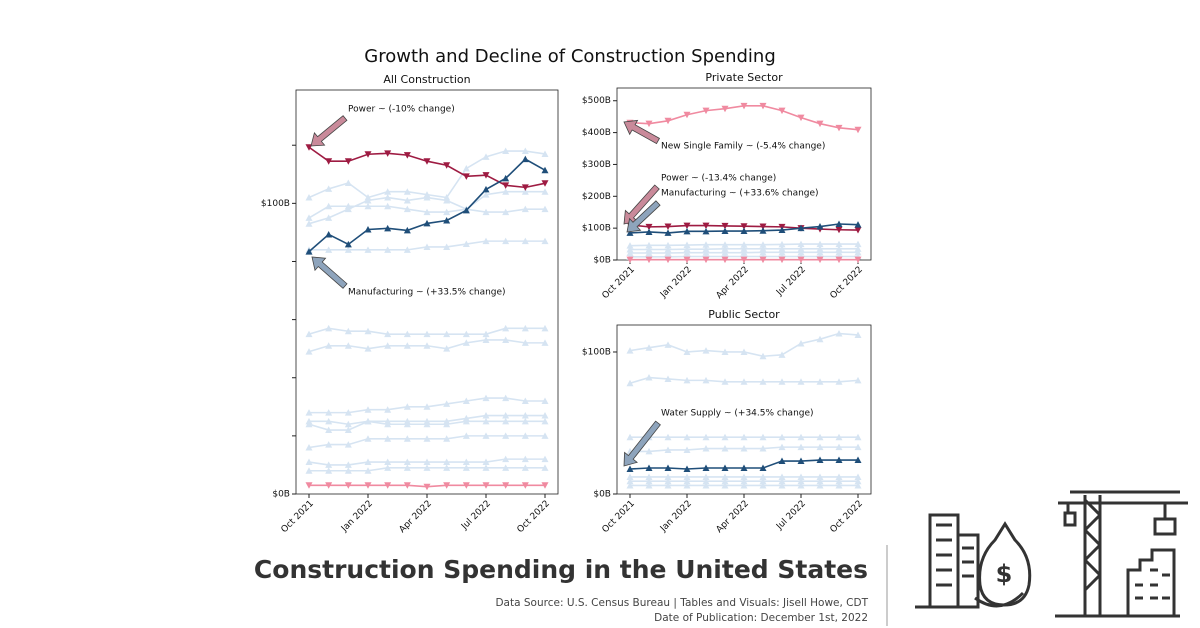 The width and height of the screenshot is (1200, 628). Describe the element at coordinates (743, 147) in the screenshot. I see `annotation: New Single Family ~ (-5.4% change)` at that location.